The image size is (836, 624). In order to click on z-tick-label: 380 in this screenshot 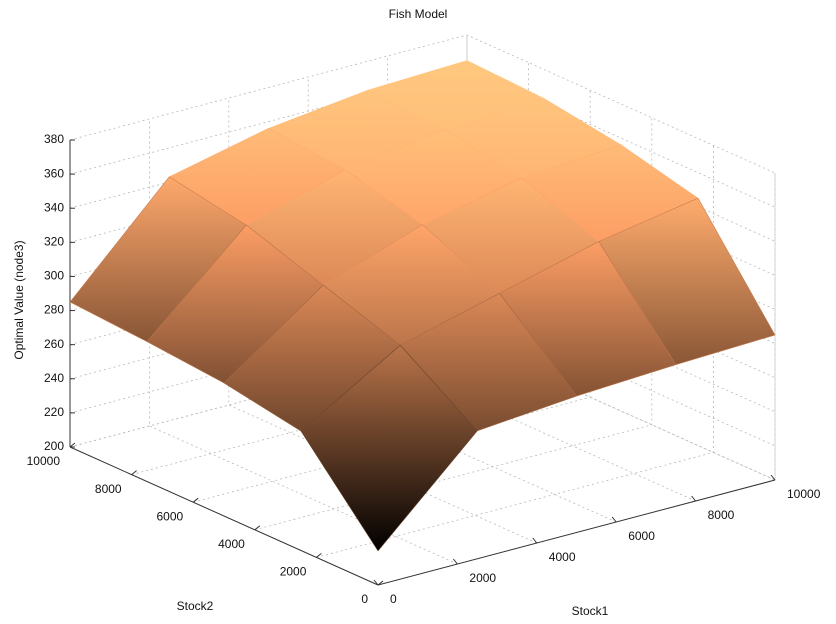, I will do `click(54, 139)`.